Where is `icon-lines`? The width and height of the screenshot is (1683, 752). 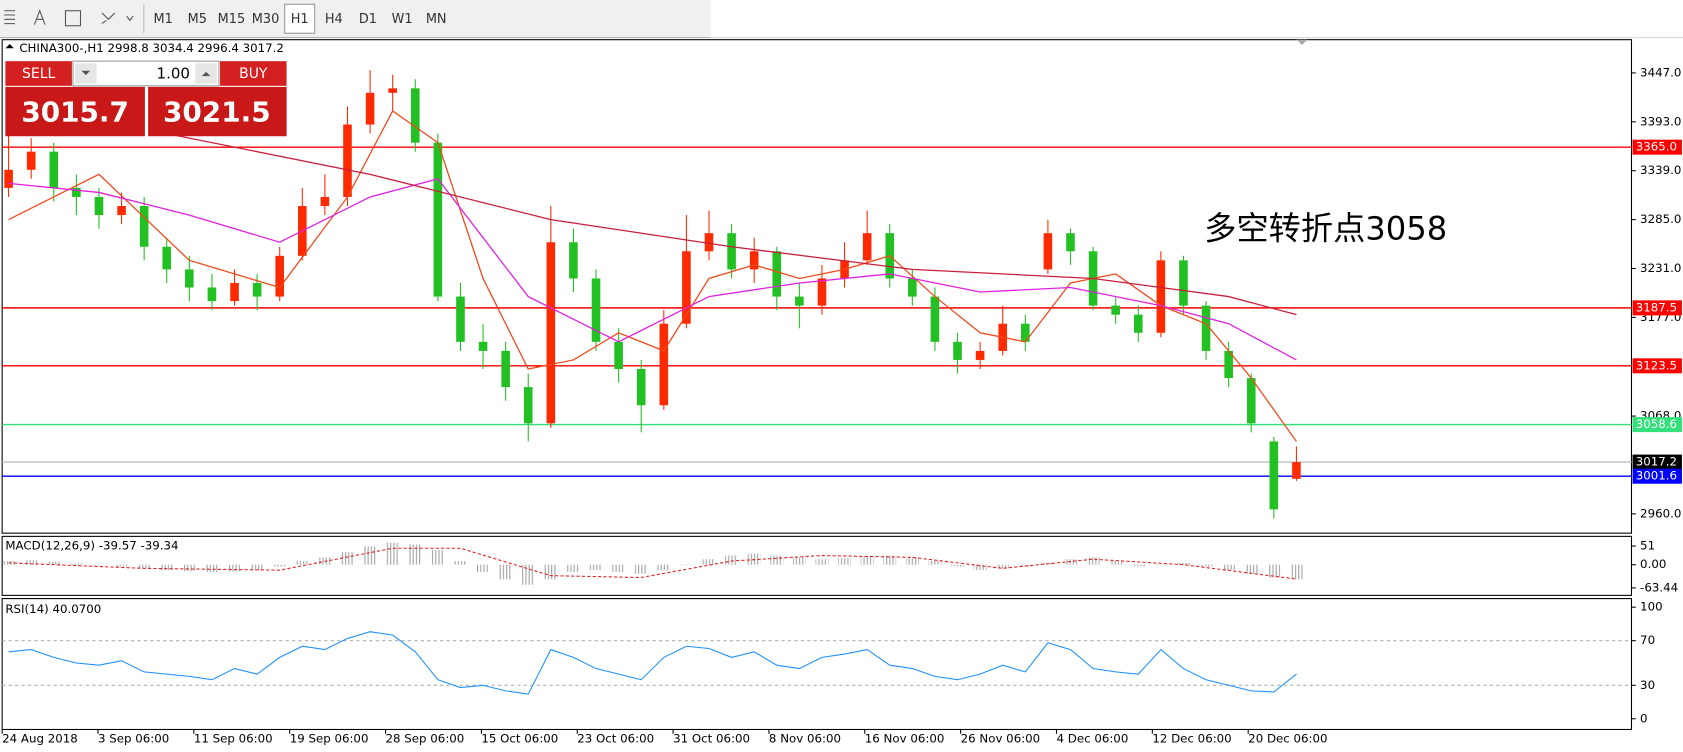 icon-lines is located at coordinates (10, 17).